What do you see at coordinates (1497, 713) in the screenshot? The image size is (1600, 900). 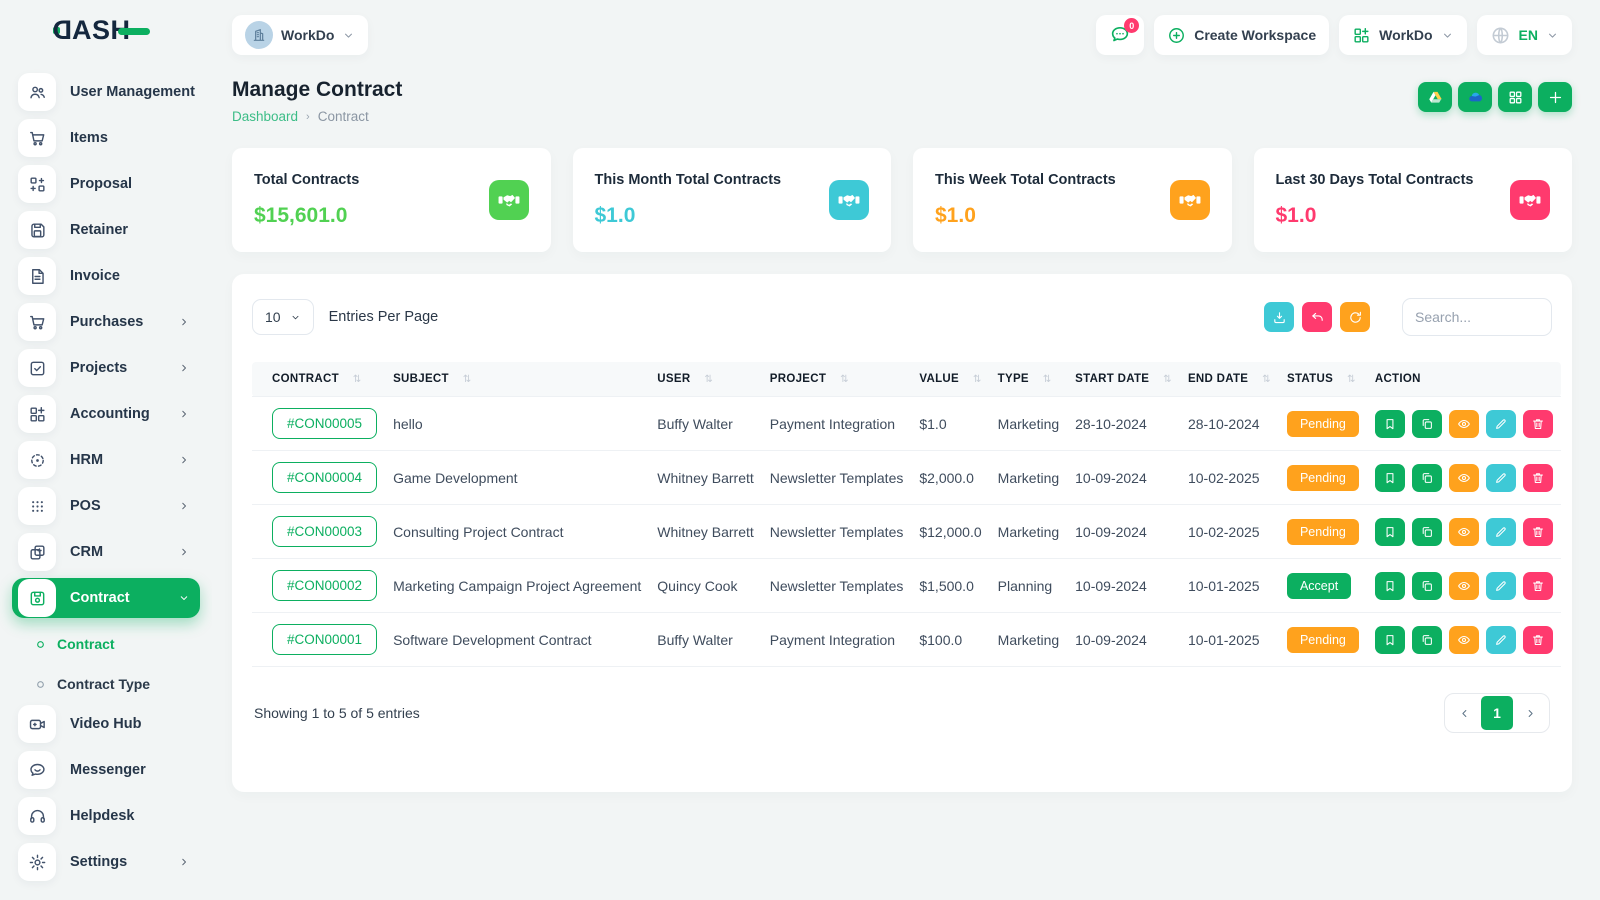 I see `pagination-page-1-button: 1` at bounding box center [1497, 713].